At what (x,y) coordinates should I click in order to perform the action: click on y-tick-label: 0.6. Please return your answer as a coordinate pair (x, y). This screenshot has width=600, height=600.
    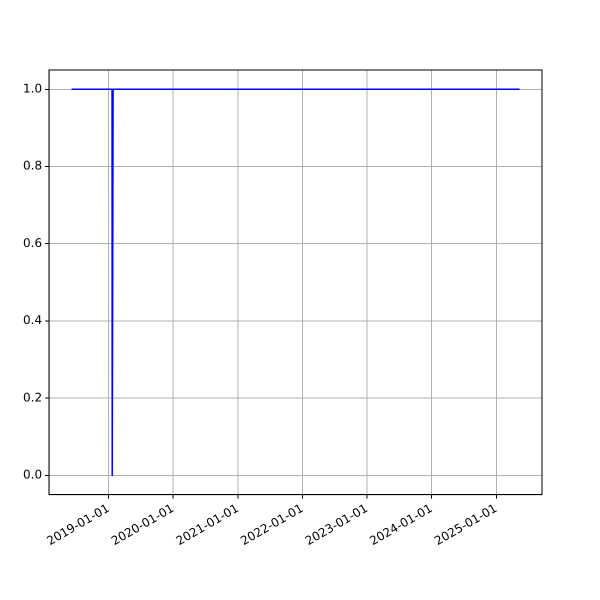
    Looking at the image, I should click on (32, 243).